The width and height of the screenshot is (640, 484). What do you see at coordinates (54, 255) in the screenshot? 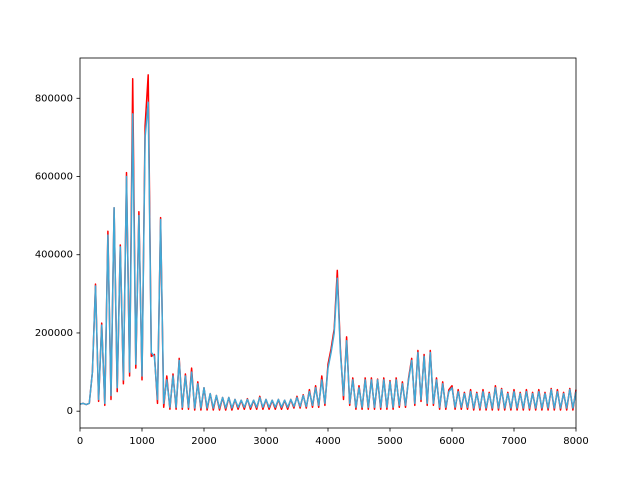
I see `y-tick-label: 400000` at bounding box center [54, 255].